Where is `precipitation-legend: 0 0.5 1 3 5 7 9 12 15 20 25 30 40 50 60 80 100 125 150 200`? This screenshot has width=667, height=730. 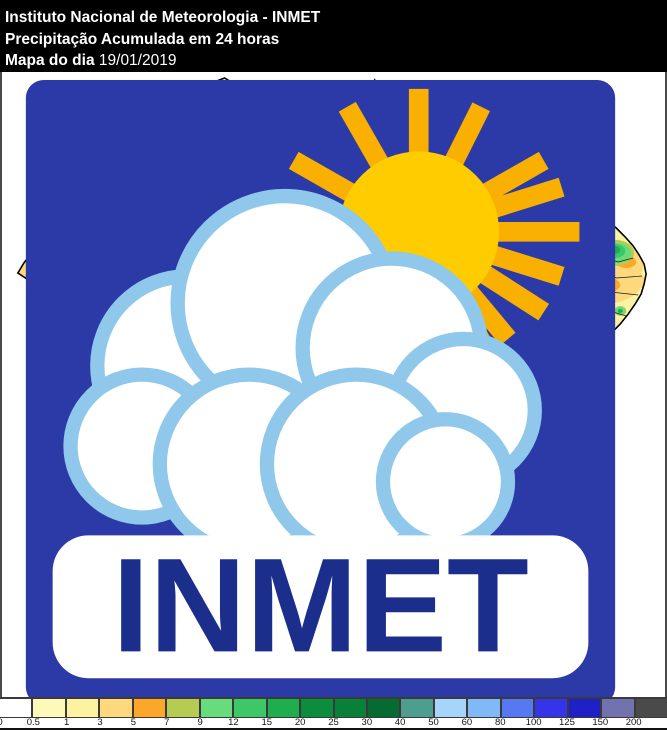 precipitation-legend: 0 0.5 1 3 5 7 9 12 15 20 25 30 40 50 60 80 100 125 150 200 is located at coordinates (333, 713).